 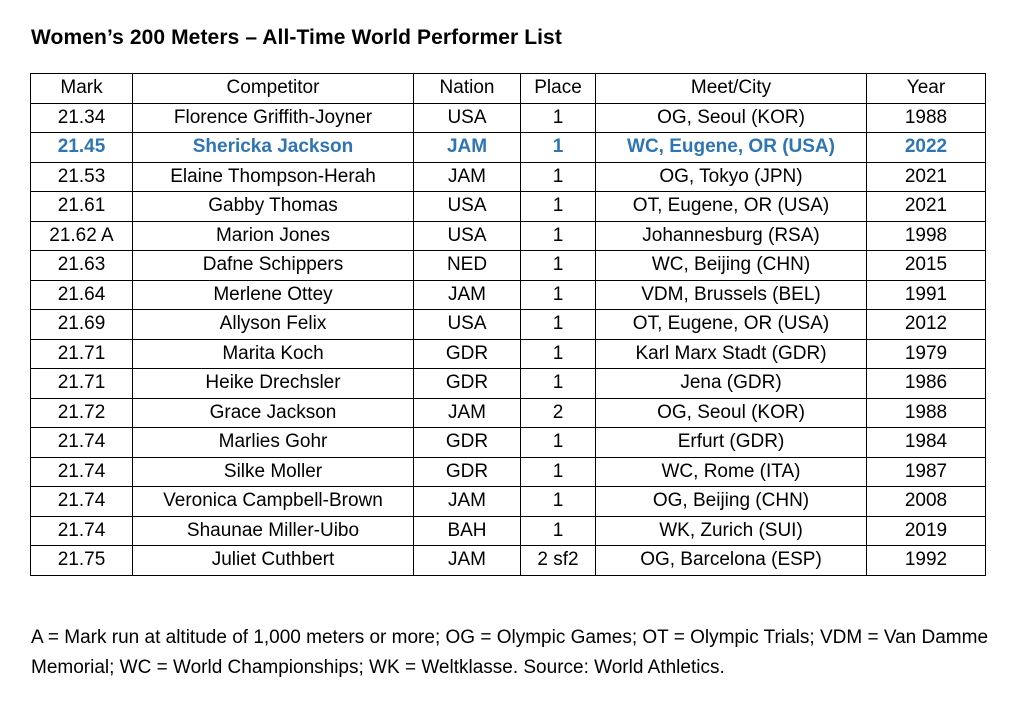 I want to click on cell-competitor: Heike Drechsler, so click(x=273, y=383).